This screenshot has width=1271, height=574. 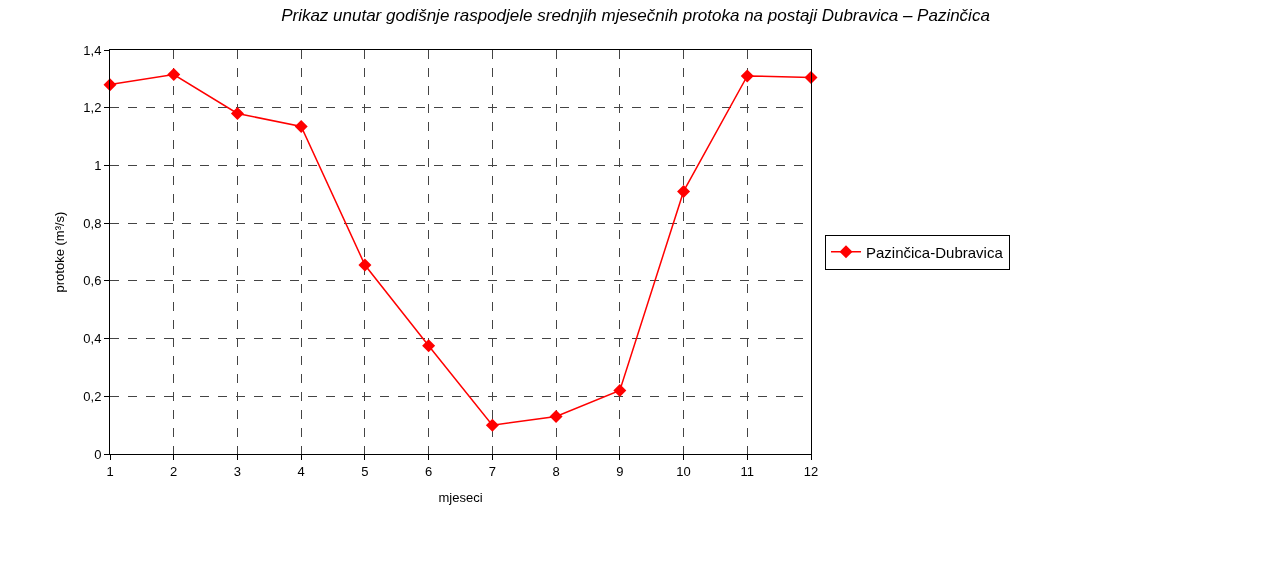 What do you see at coordinates (429, 471) in the screenshot?
I see `x-tick-label: 6` at bounding box center [429, 471].